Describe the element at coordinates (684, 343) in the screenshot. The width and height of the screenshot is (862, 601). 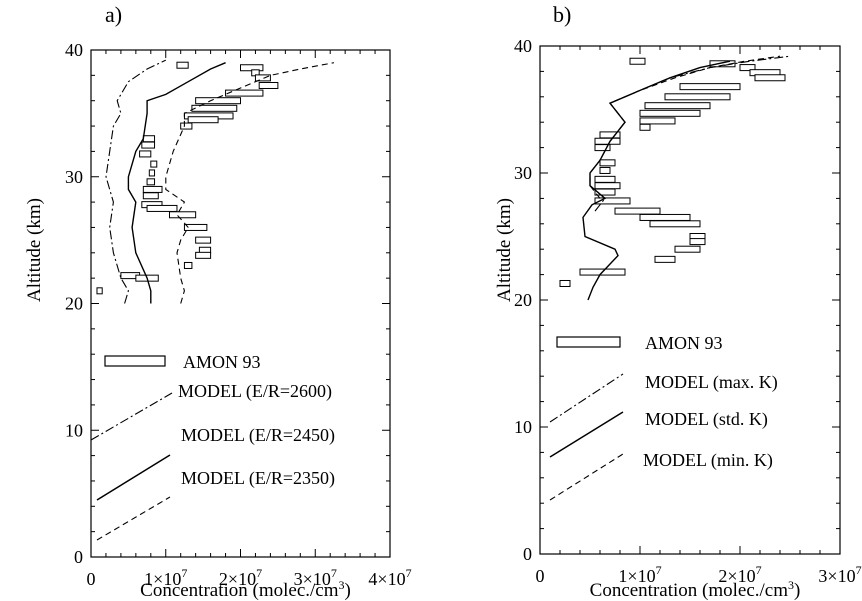
I see `chart-b-legend-label: AMON 93` at that location.